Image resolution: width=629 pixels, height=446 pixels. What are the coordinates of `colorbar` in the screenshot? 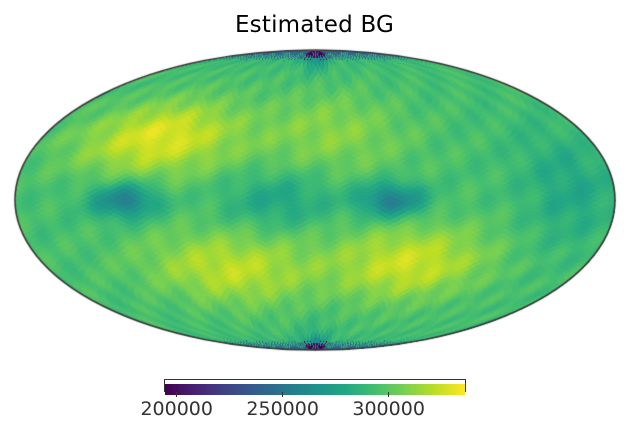 It's located at (315, 387).